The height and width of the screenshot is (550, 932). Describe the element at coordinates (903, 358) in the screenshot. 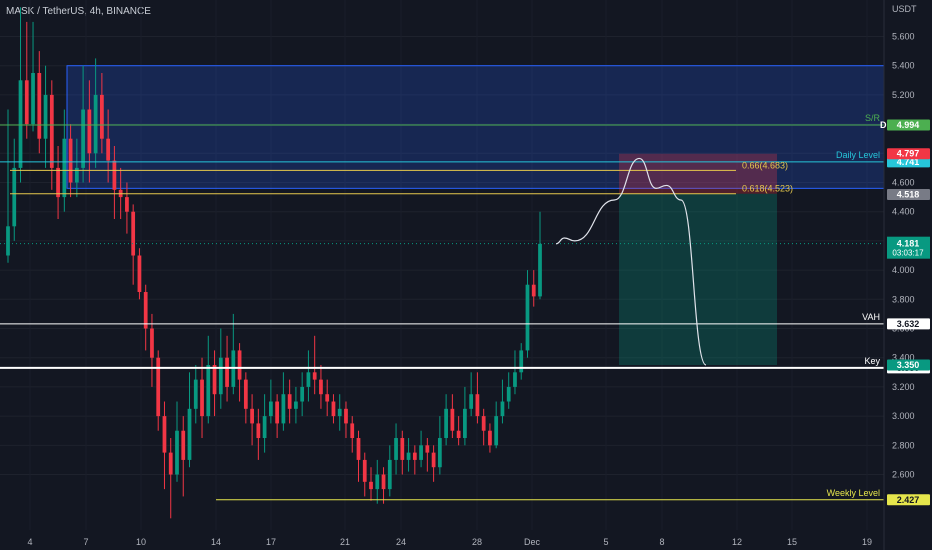

I see `y-tick-label: 3.400` at that location.